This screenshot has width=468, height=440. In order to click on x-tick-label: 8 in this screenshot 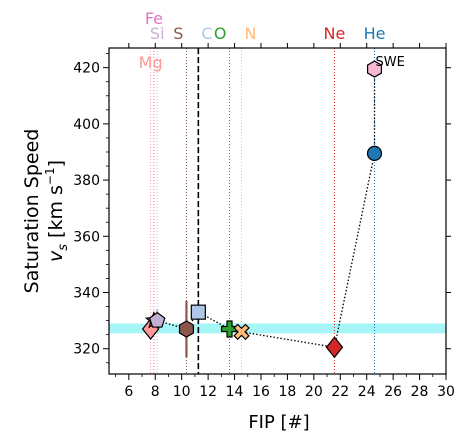, I will do `click(155, 392)`.